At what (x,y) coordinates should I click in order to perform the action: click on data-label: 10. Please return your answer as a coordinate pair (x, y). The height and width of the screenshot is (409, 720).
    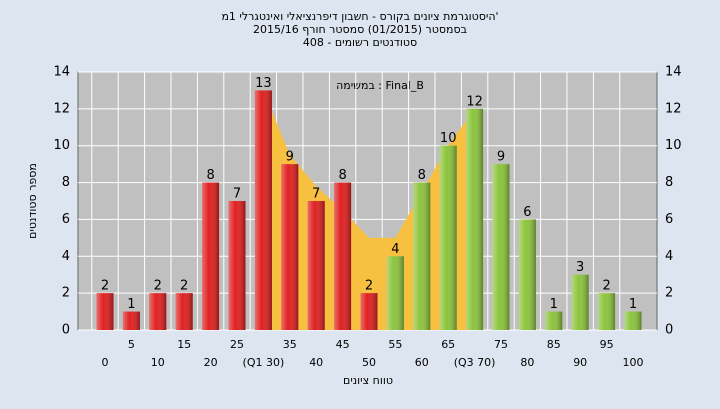
    Looking at the image, I should click on (448, 138).